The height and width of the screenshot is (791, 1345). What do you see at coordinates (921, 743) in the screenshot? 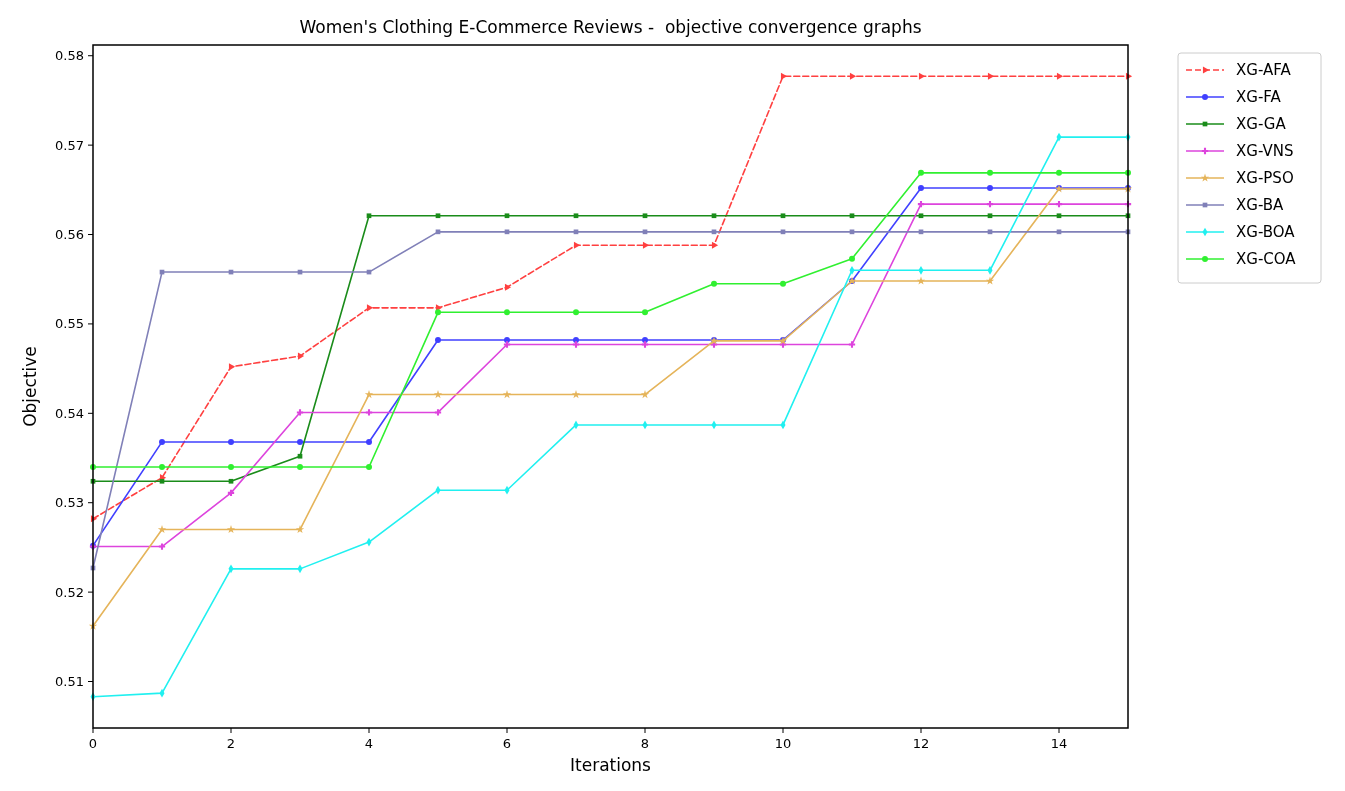
I see `x-tick-label: 12` at bounding box center [921, 743].